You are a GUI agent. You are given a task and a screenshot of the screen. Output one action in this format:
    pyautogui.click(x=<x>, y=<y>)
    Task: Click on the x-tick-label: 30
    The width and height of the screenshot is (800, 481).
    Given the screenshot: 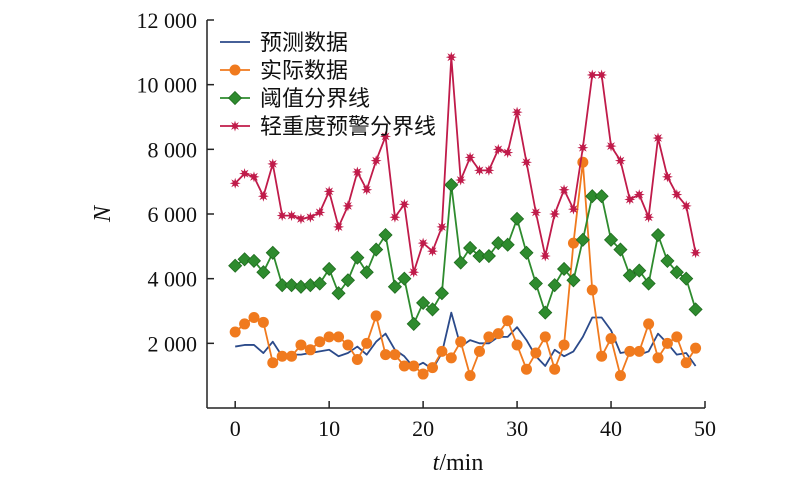 What is the action you would take?
    pyautogui.click(x=517, y=428)
    